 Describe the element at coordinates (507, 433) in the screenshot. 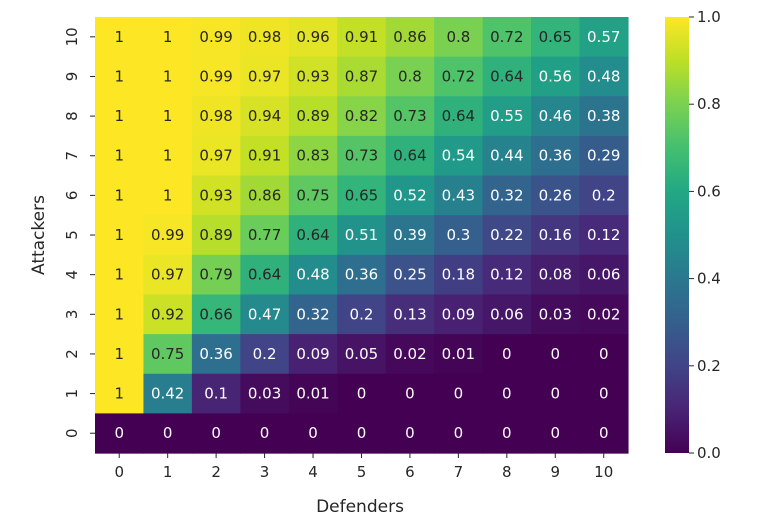

I see `cell-value-label-a0-d8: 0` at that location.